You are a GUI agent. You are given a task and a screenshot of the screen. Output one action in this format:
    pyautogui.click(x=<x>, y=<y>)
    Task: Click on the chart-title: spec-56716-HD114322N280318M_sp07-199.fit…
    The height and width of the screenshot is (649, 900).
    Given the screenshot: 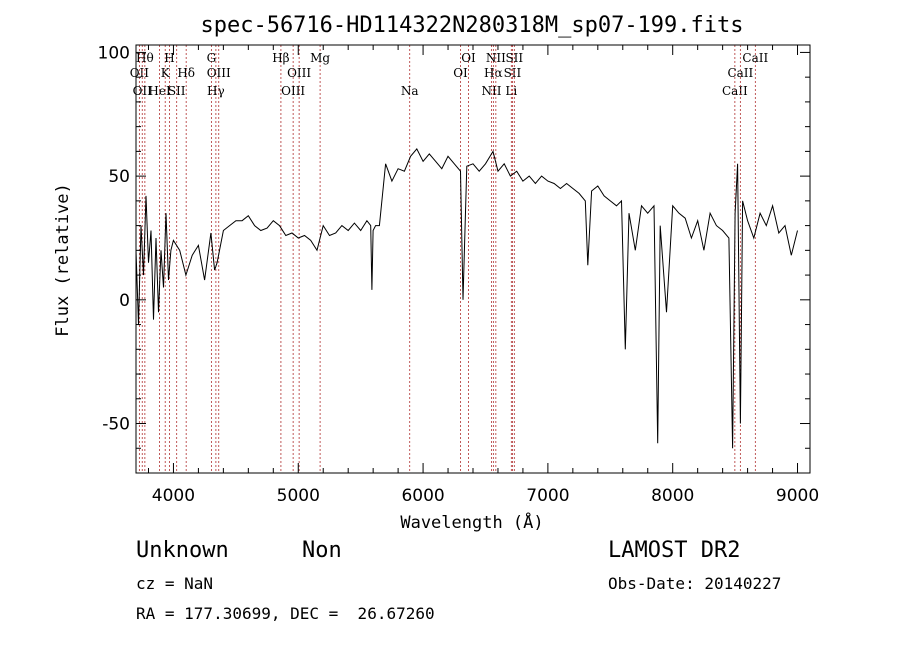 What is the action you would take?
    pyautogui.click(x=471, y=25)
    